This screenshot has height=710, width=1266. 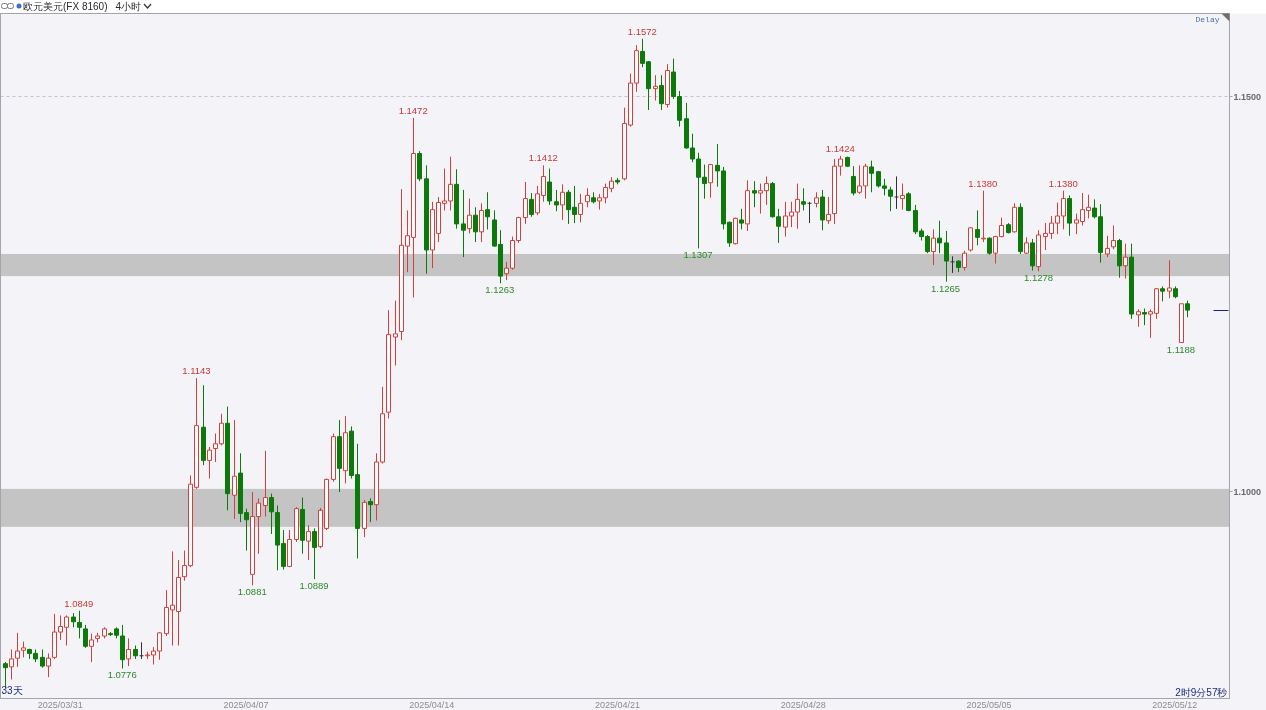 What do you see at coordinates (196, 371) in the screenshot?
I see `annotation: 1.1143` at bounding box center [196, 371].